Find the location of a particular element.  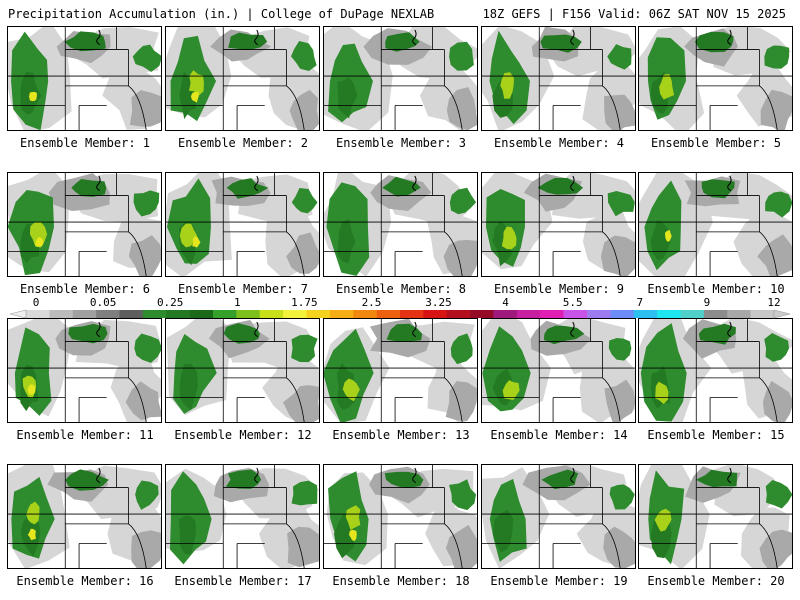

ensemble-member-label: Ensemble Member: 6 is located at coordinates (85, 289).